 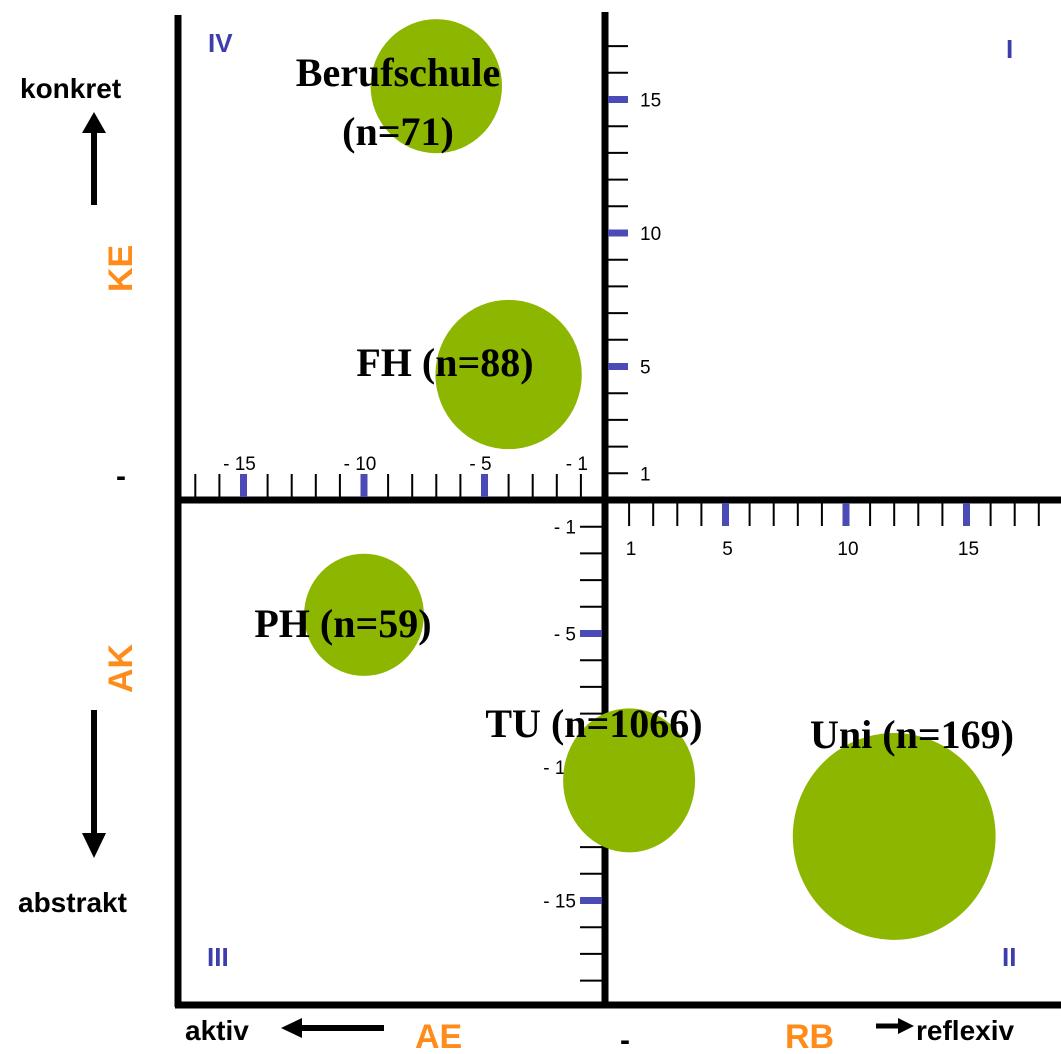 I want to click on y-tick-label: 5, so click(x=645, y=368).